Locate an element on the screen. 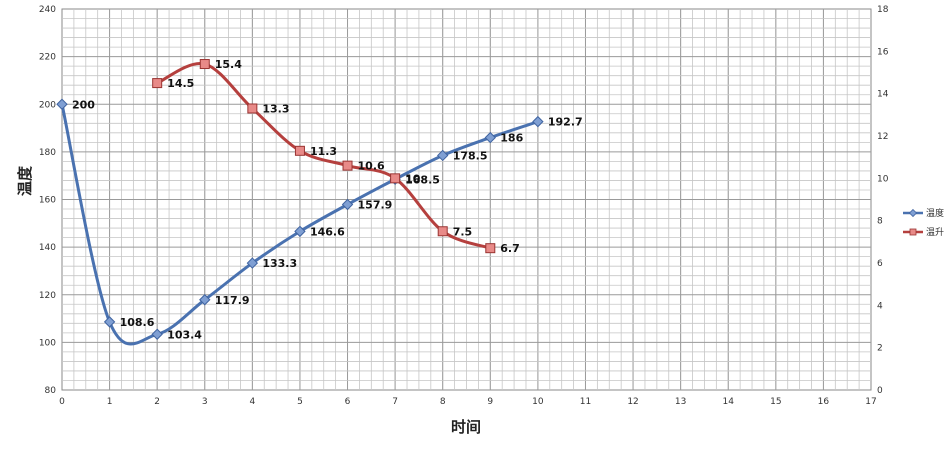 The image size is (952, 453). data-label: 133.3 is located at coordinates (279, 263).